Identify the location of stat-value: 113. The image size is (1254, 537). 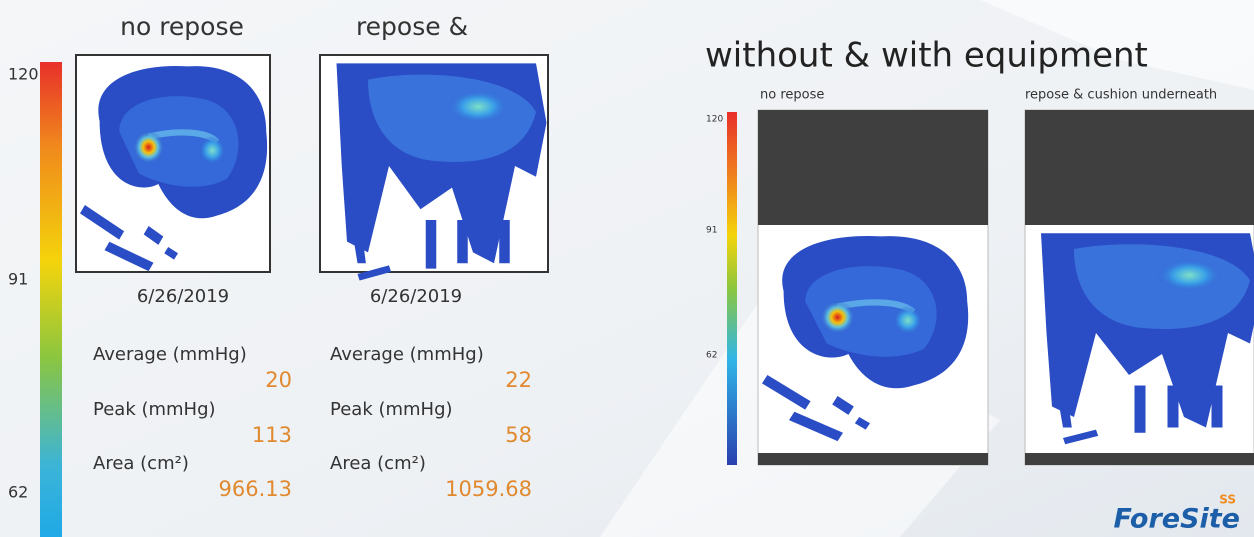
(272, 435).